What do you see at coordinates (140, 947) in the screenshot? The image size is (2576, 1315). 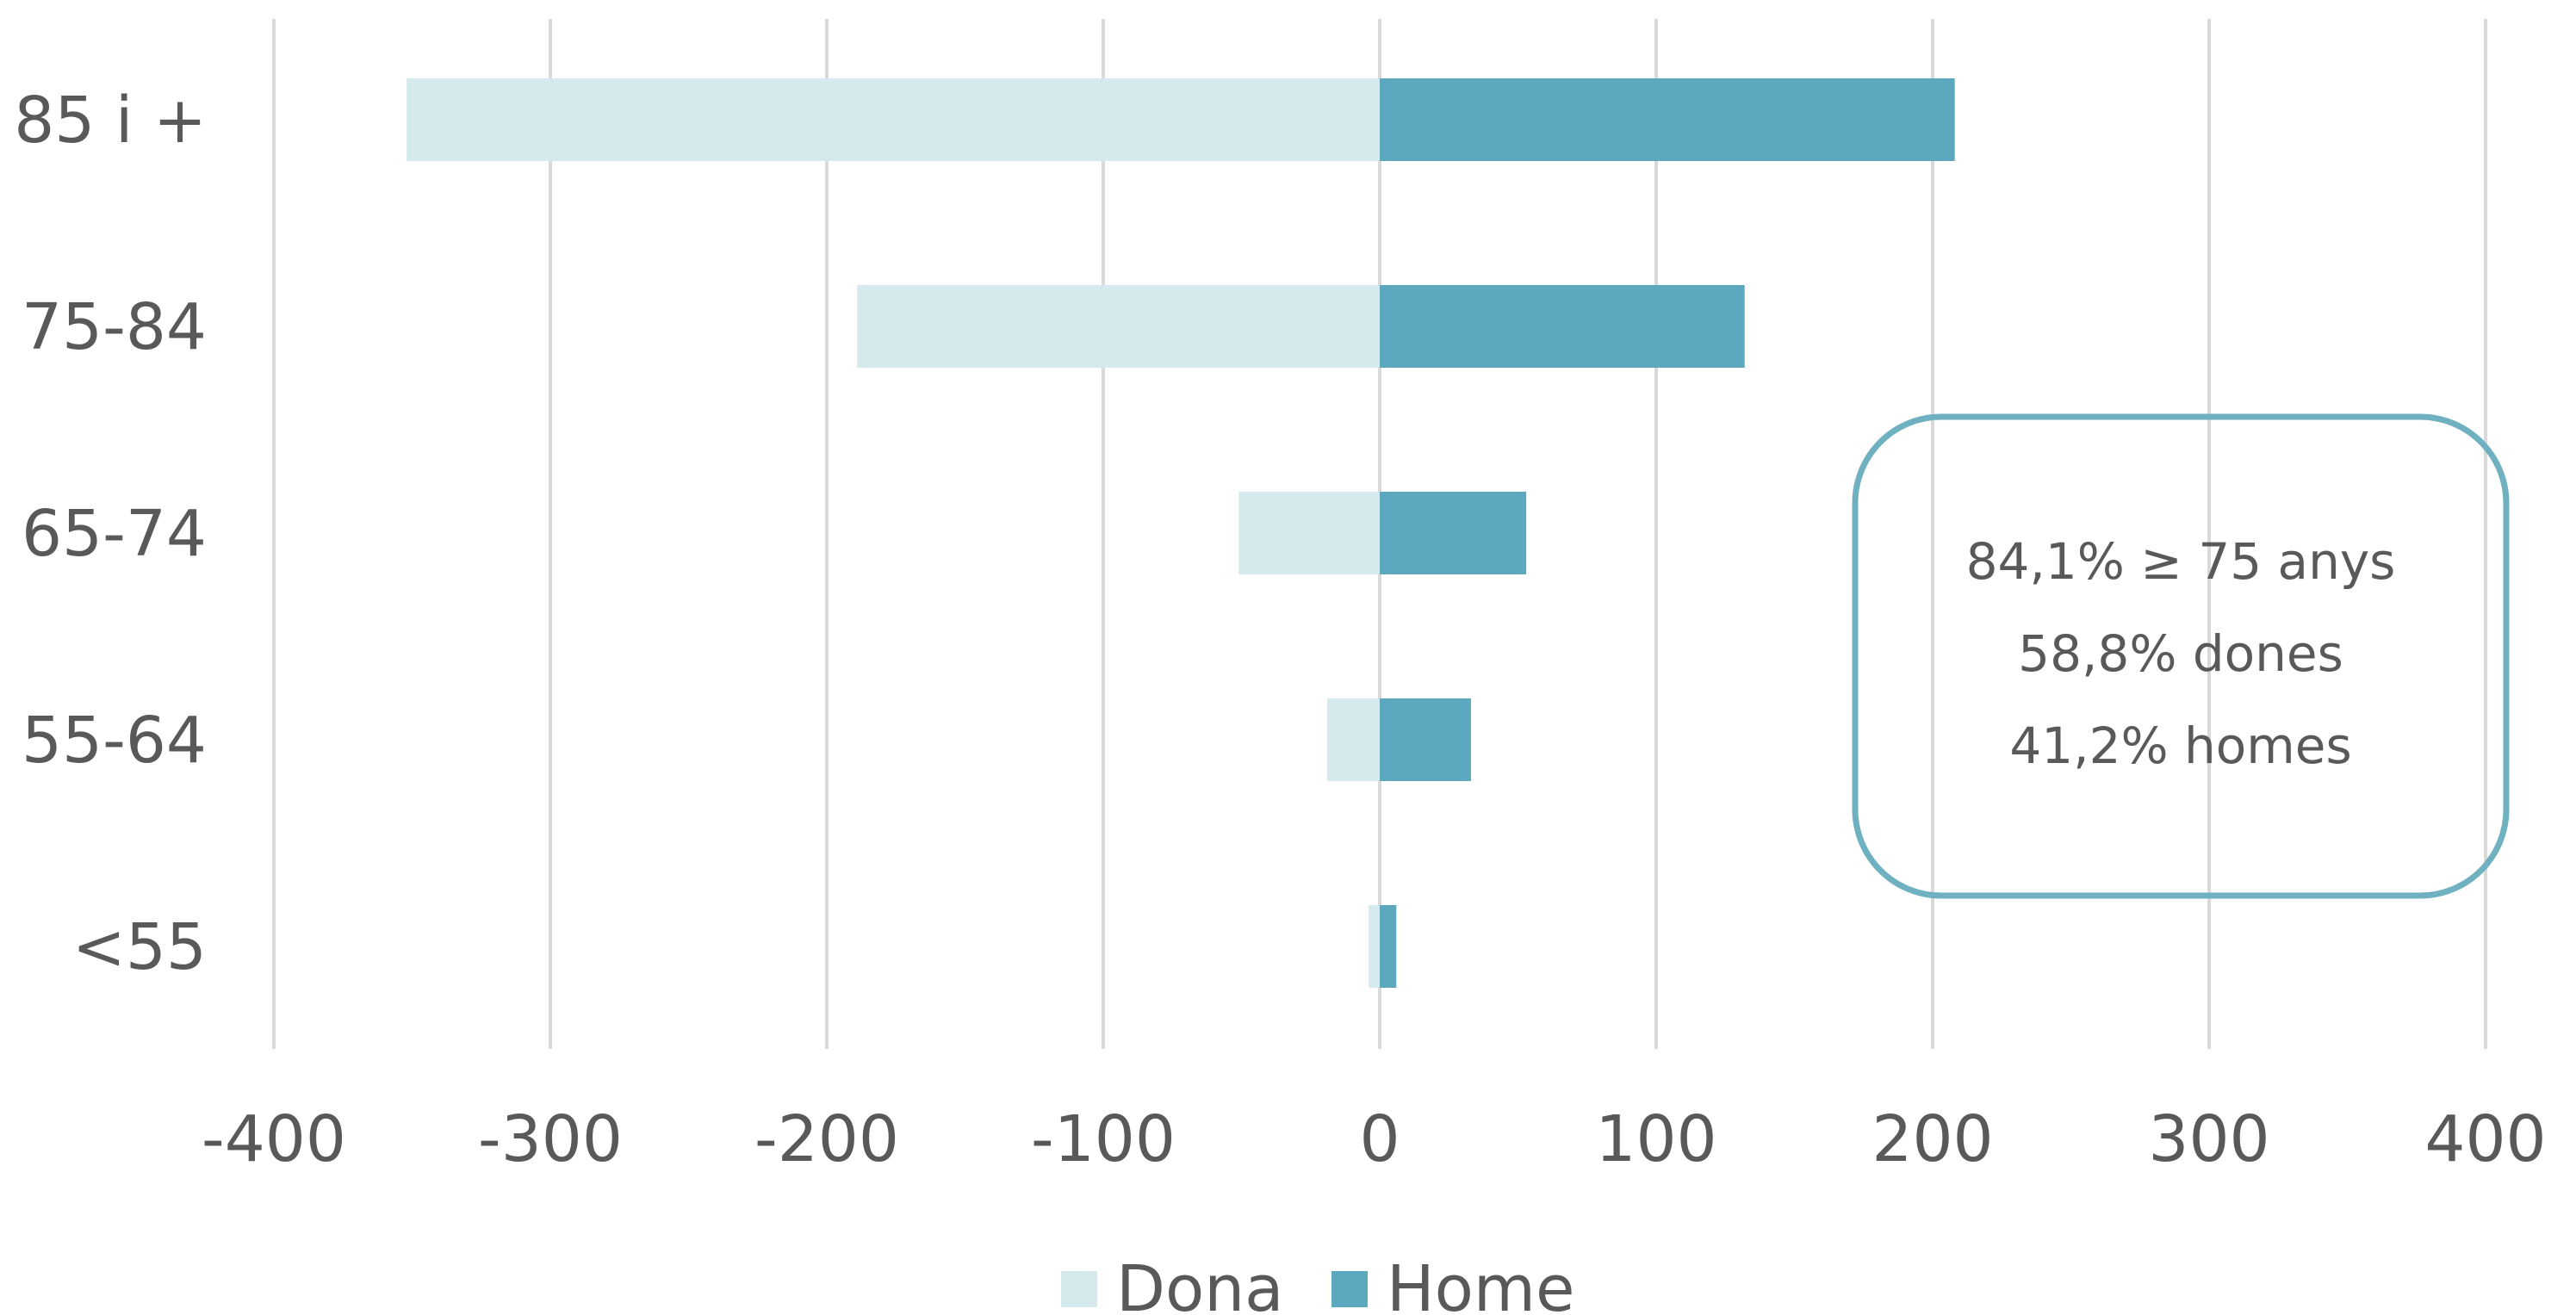 I see `category-label-4: <55` at bounding box center [140, 947].